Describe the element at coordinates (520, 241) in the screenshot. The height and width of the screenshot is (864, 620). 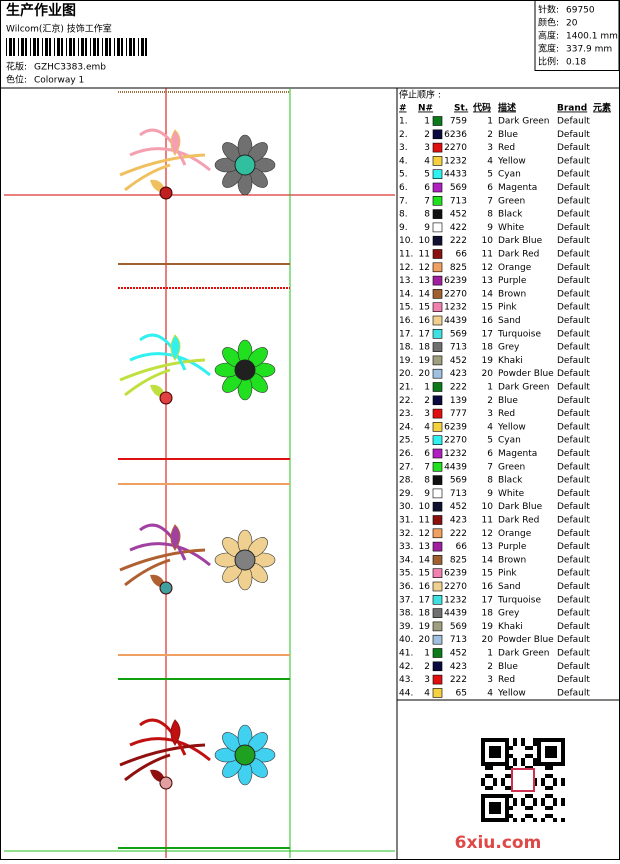
I see `description: Dark Blue` at that location.